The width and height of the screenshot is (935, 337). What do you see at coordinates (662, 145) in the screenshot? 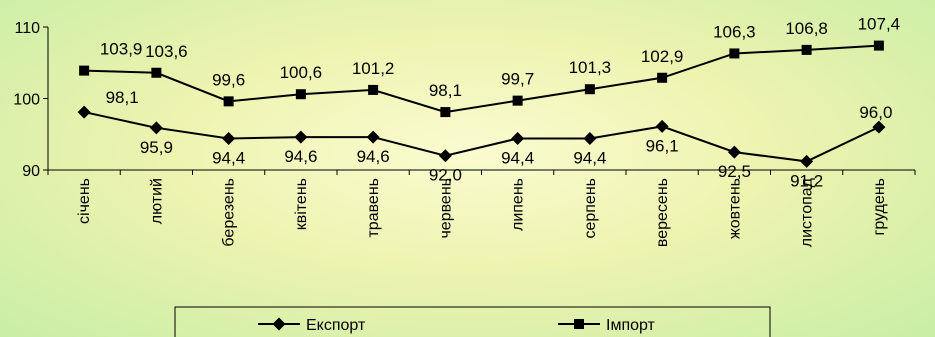
I see `data-label-export: 96,1` at bounding box center [662, 145].